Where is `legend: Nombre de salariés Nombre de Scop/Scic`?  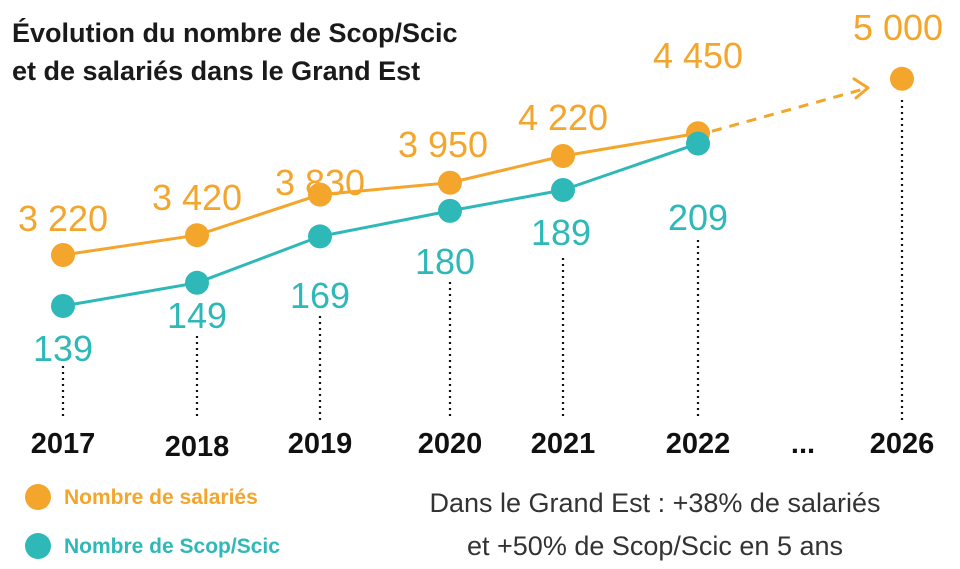 legend: Nombre de salariés Nombre de Scop/Scic is located at coordinates (152, 521).